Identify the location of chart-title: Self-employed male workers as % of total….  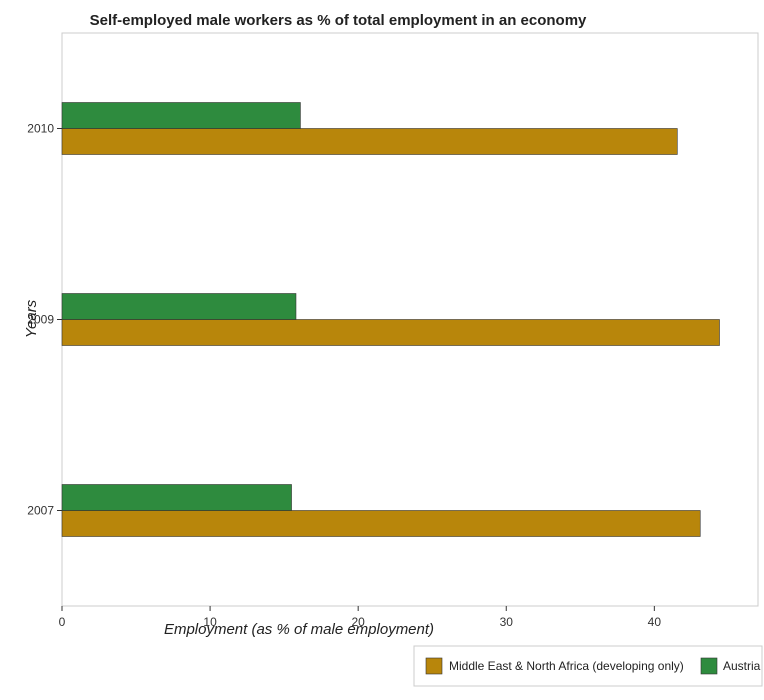
(338, 20).